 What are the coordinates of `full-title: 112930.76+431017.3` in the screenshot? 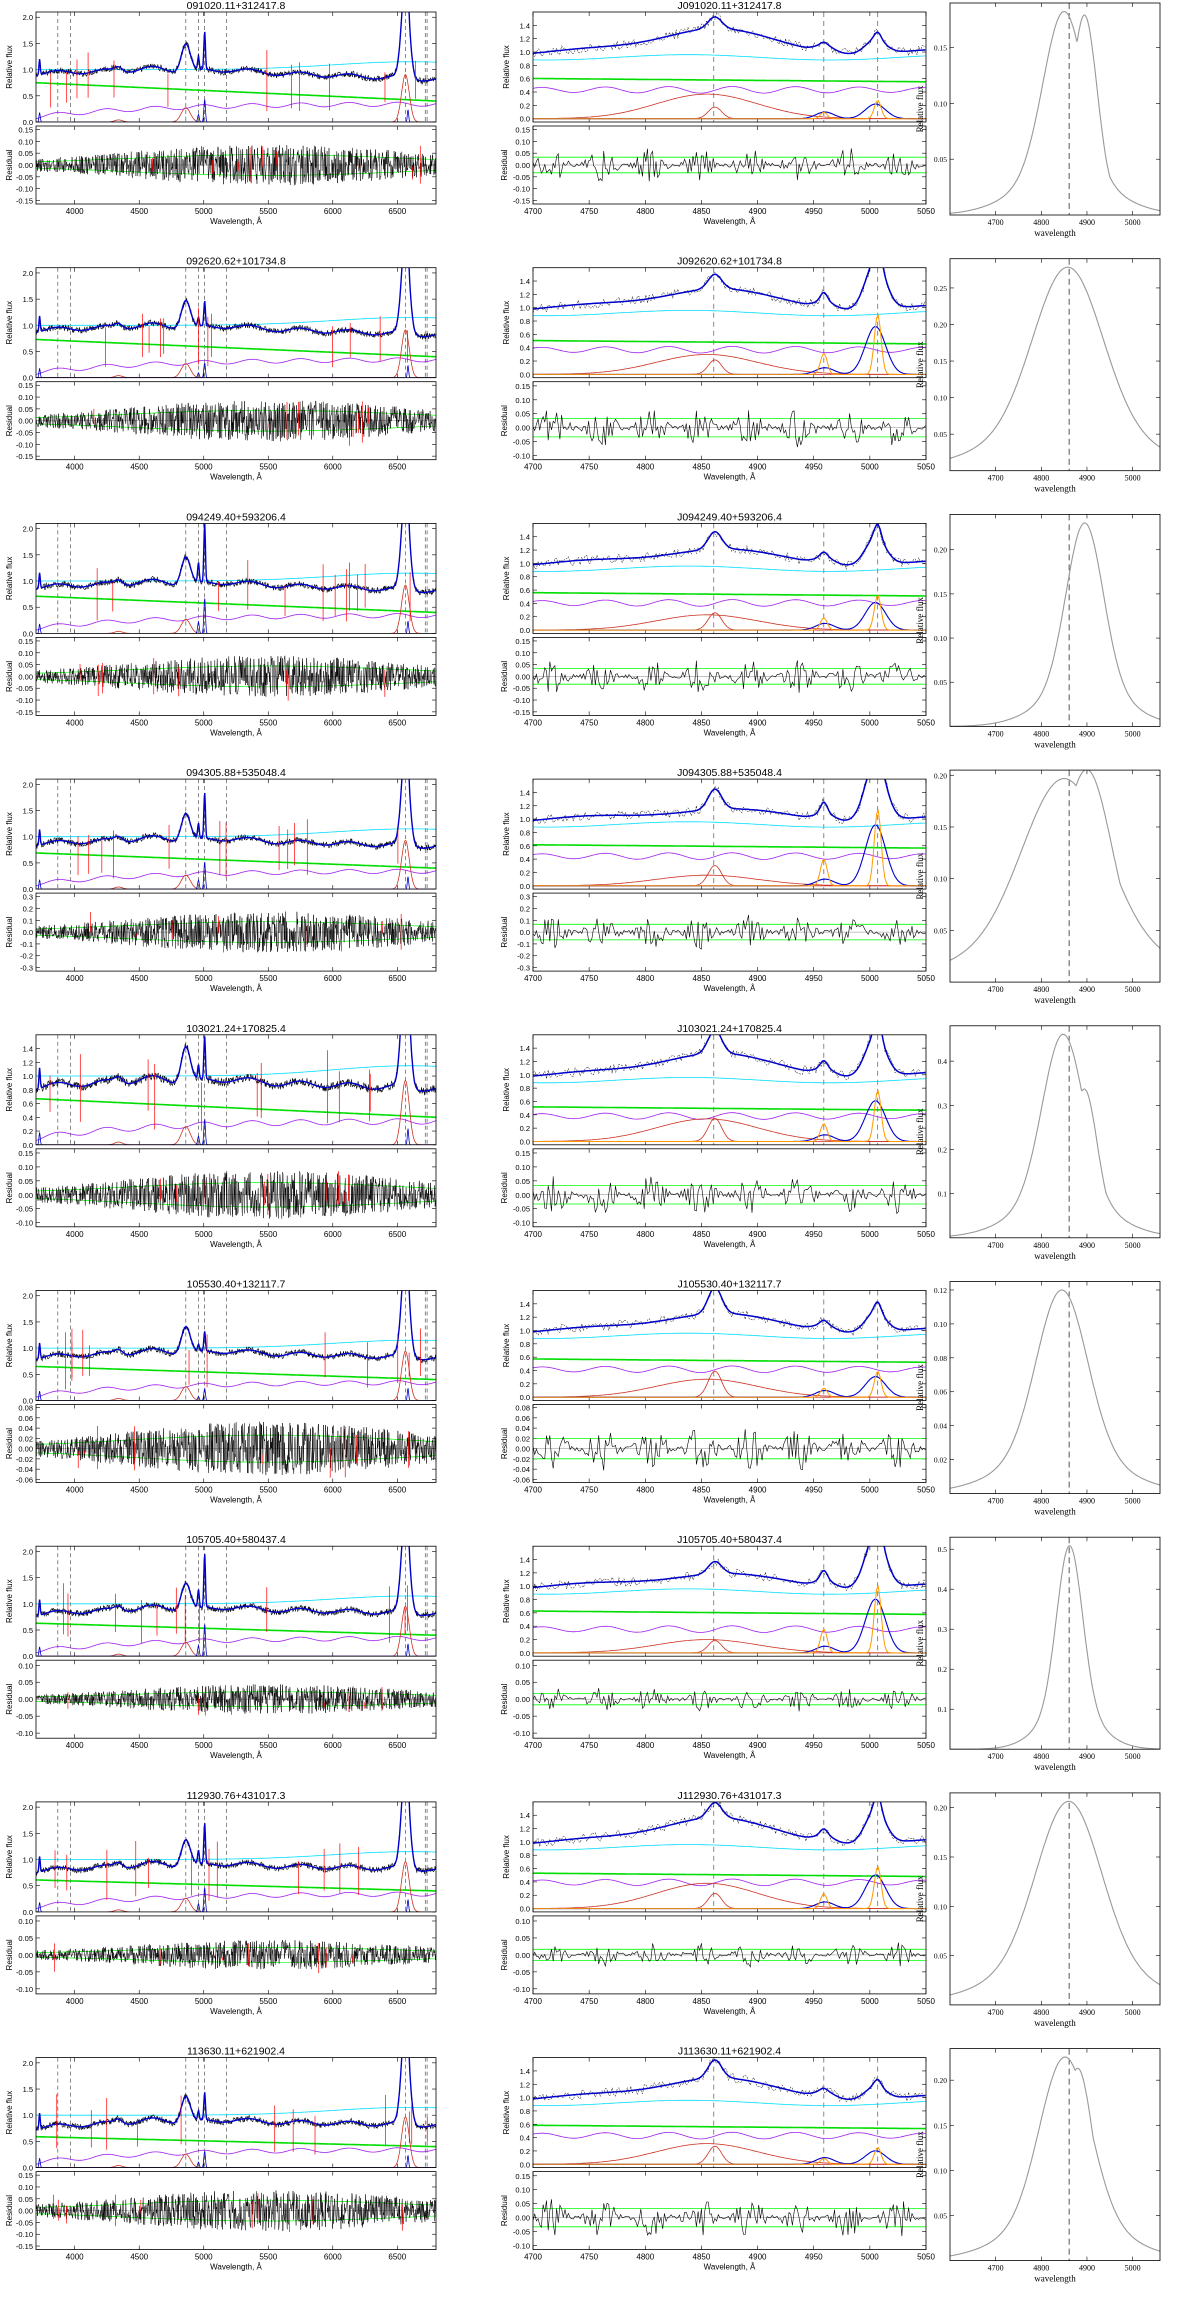 It's located at (236, 1796).